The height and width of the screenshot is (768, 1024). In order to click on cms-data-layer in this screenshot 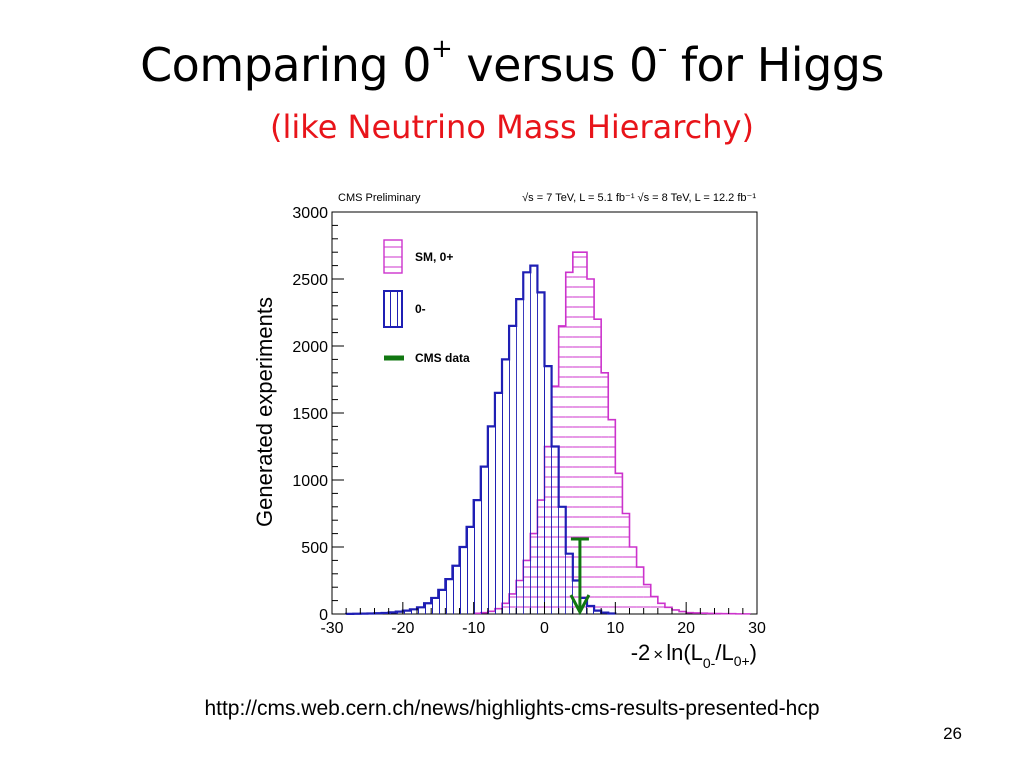, I will do `click(580, 576)`.